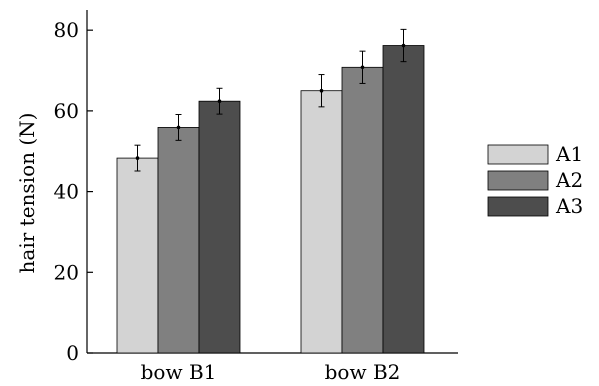 The image size is (599, 386). I want to click on legend-swatch-a2, so click(518, 180).